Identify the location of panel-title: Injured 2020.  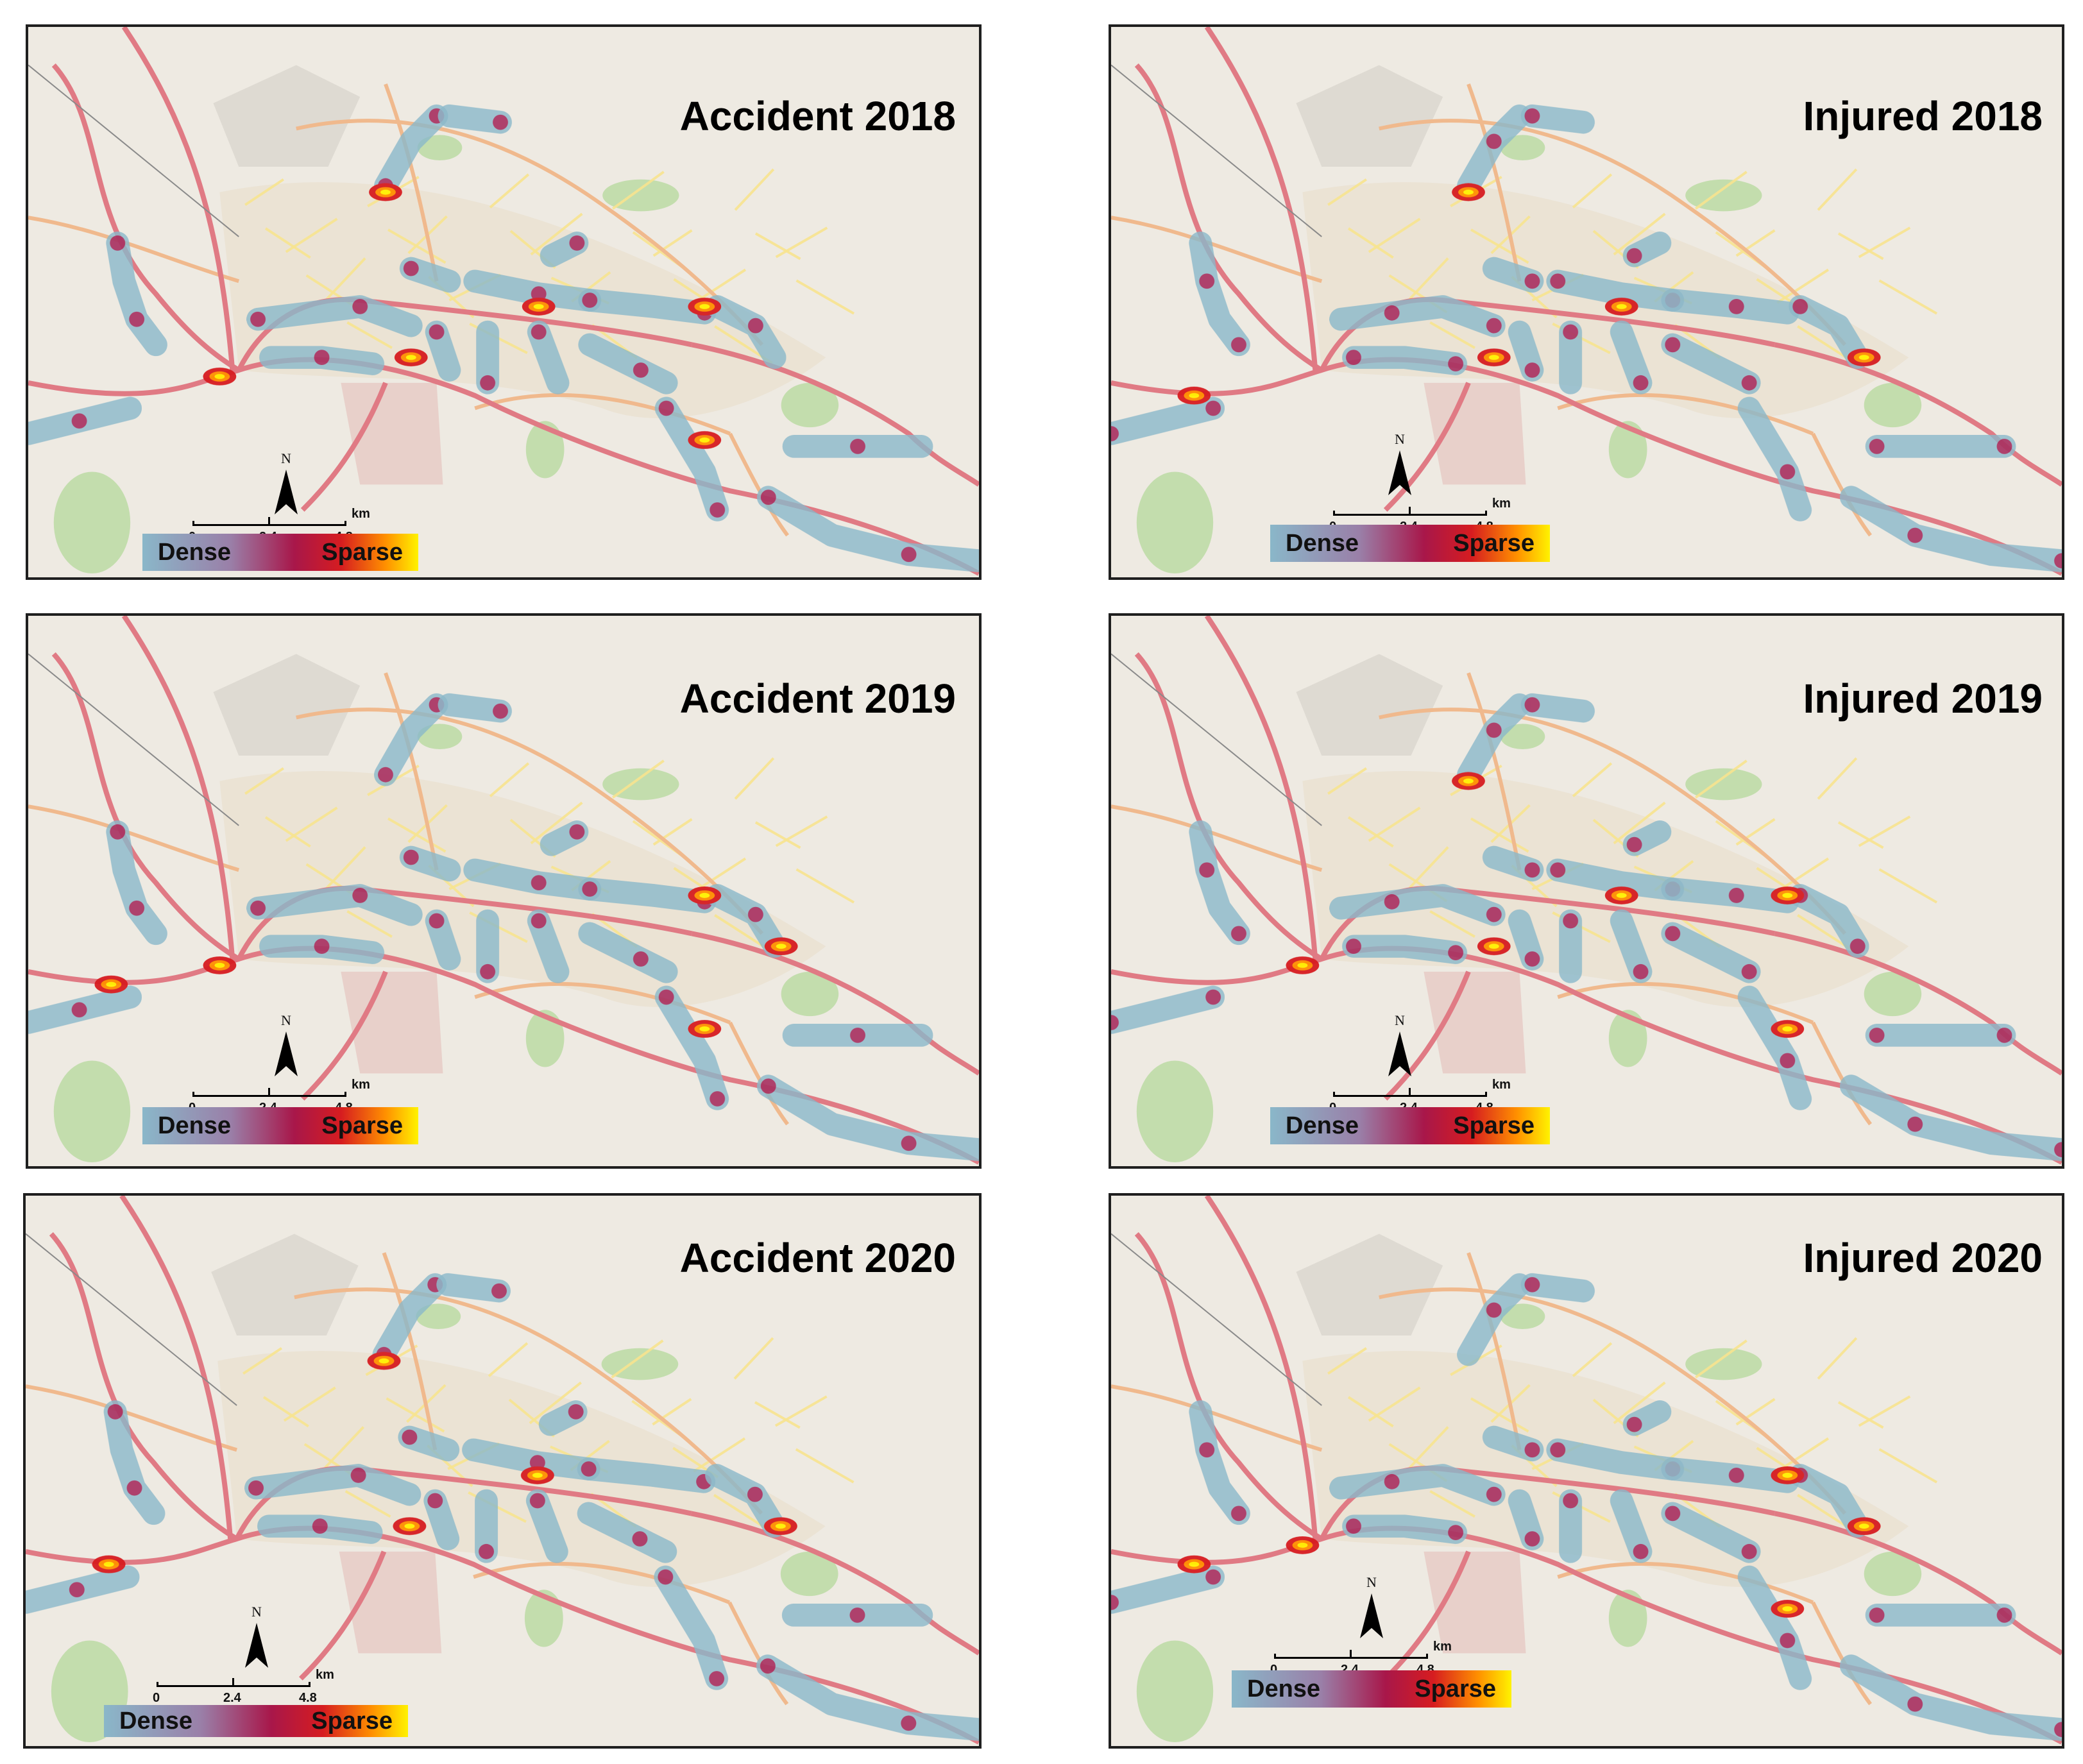
(1923, 1258).